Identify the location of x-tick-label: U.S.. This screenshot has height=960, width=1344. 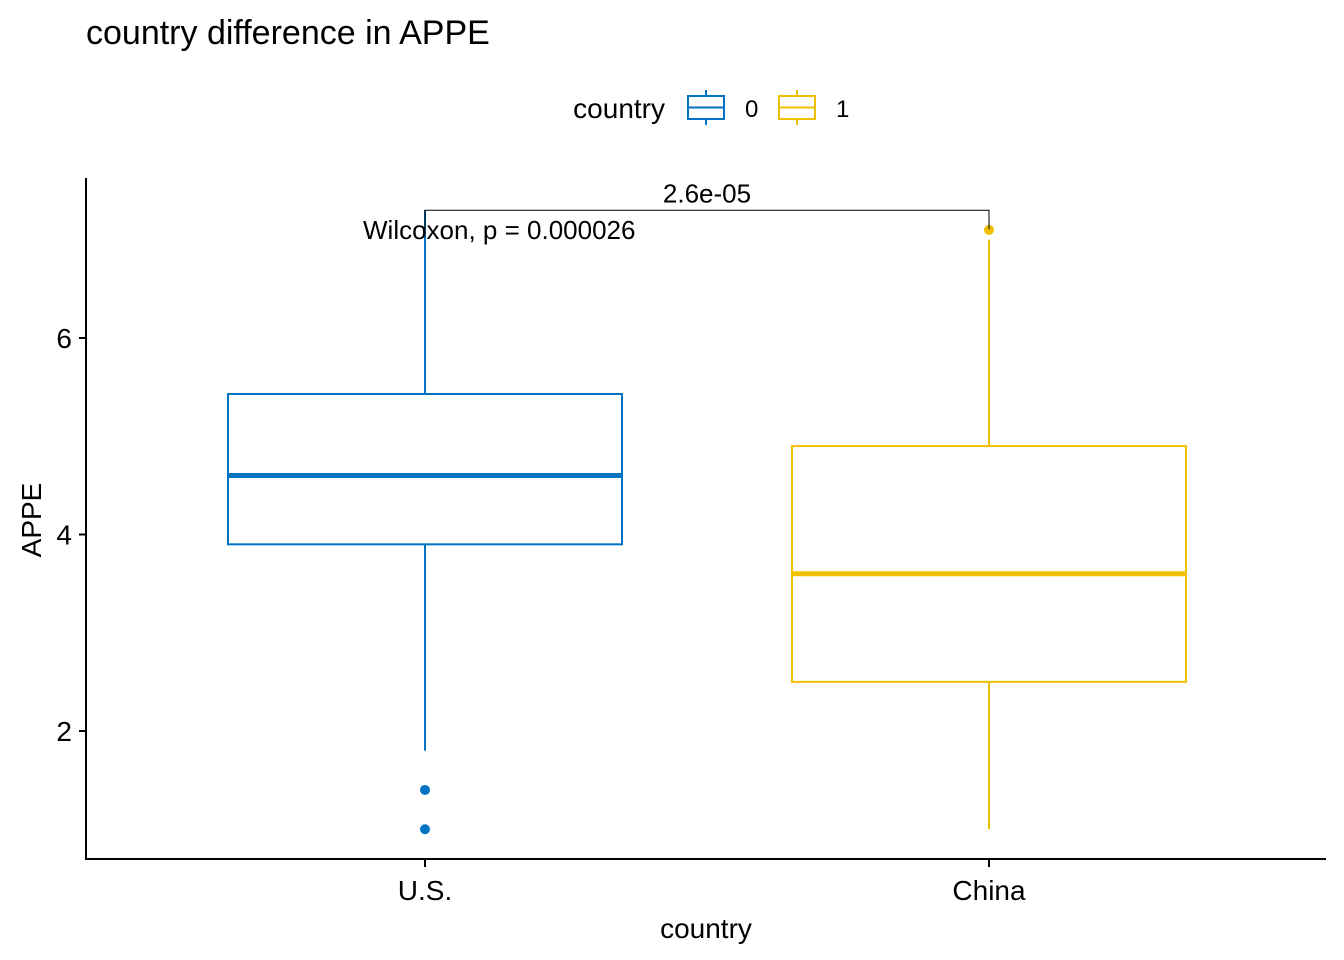
(425, 890).